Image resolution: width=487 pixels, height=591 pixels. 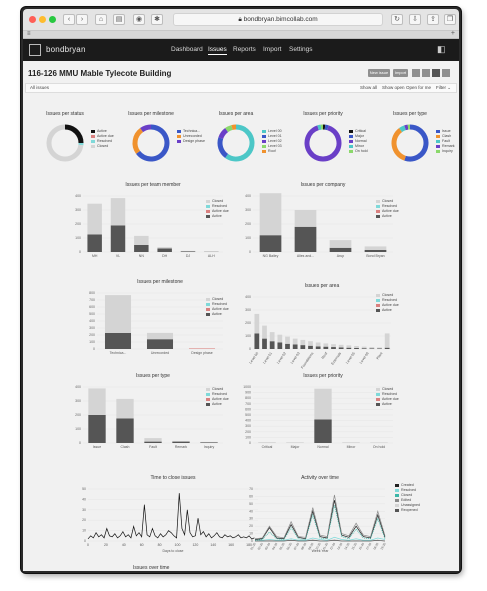 What do you see at coordinates (272, 141) in the screenshot?
I see `legend-item: Level 02` at bounding box center [272, 141].